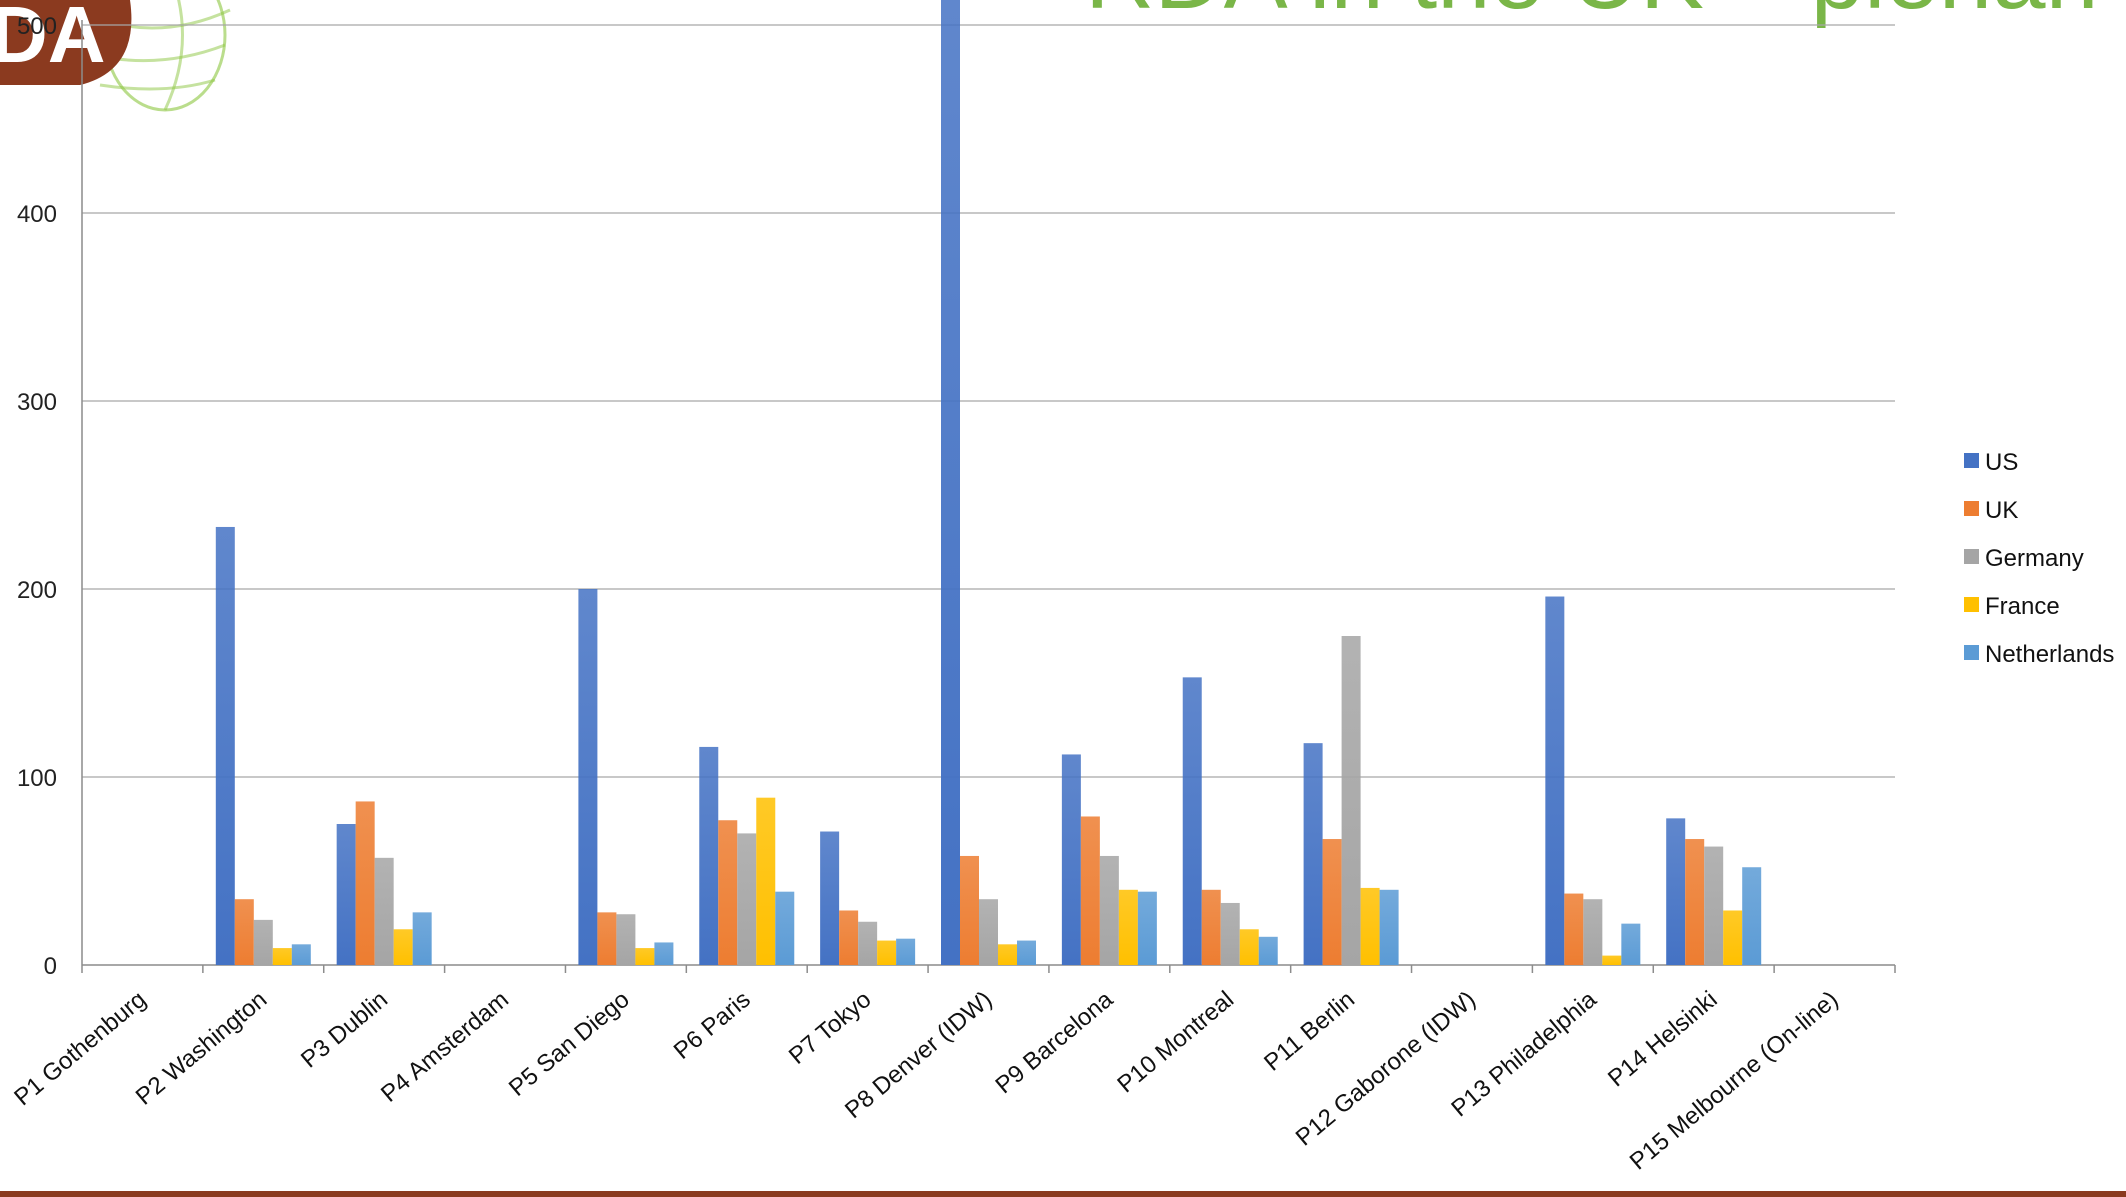  I want to click on x-tick-label: P5 San Diego, so click(569, 1044).